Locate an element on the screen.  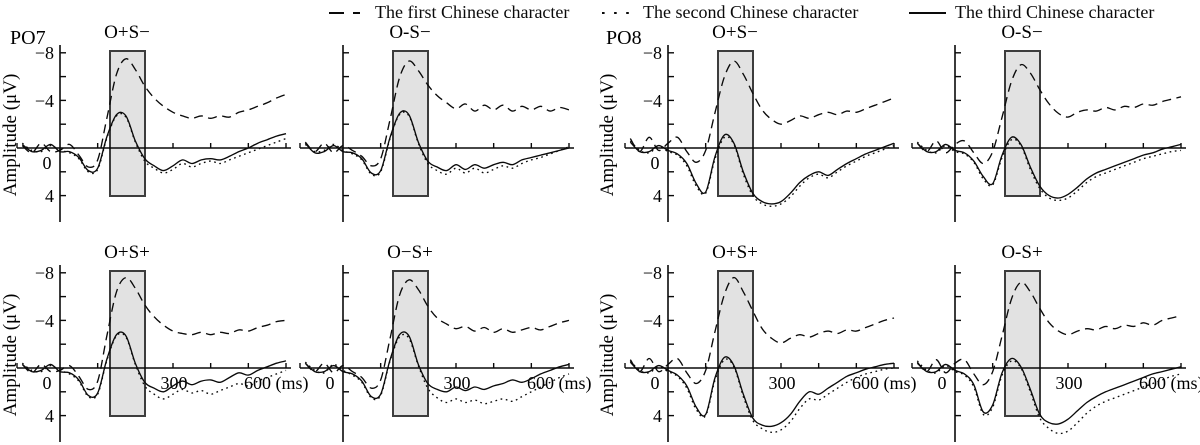
legend-item-third-character: The third Chinese character is located at coordinates (1031, 12).